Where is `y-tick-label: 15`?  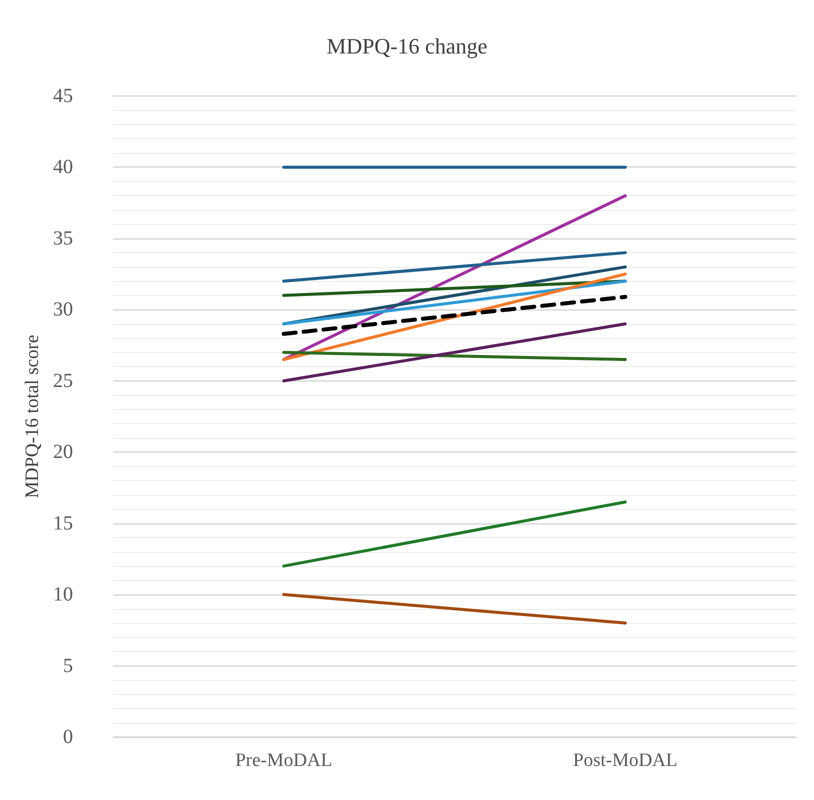 y-tick-label: 15 is located at coordinates (63, 523).